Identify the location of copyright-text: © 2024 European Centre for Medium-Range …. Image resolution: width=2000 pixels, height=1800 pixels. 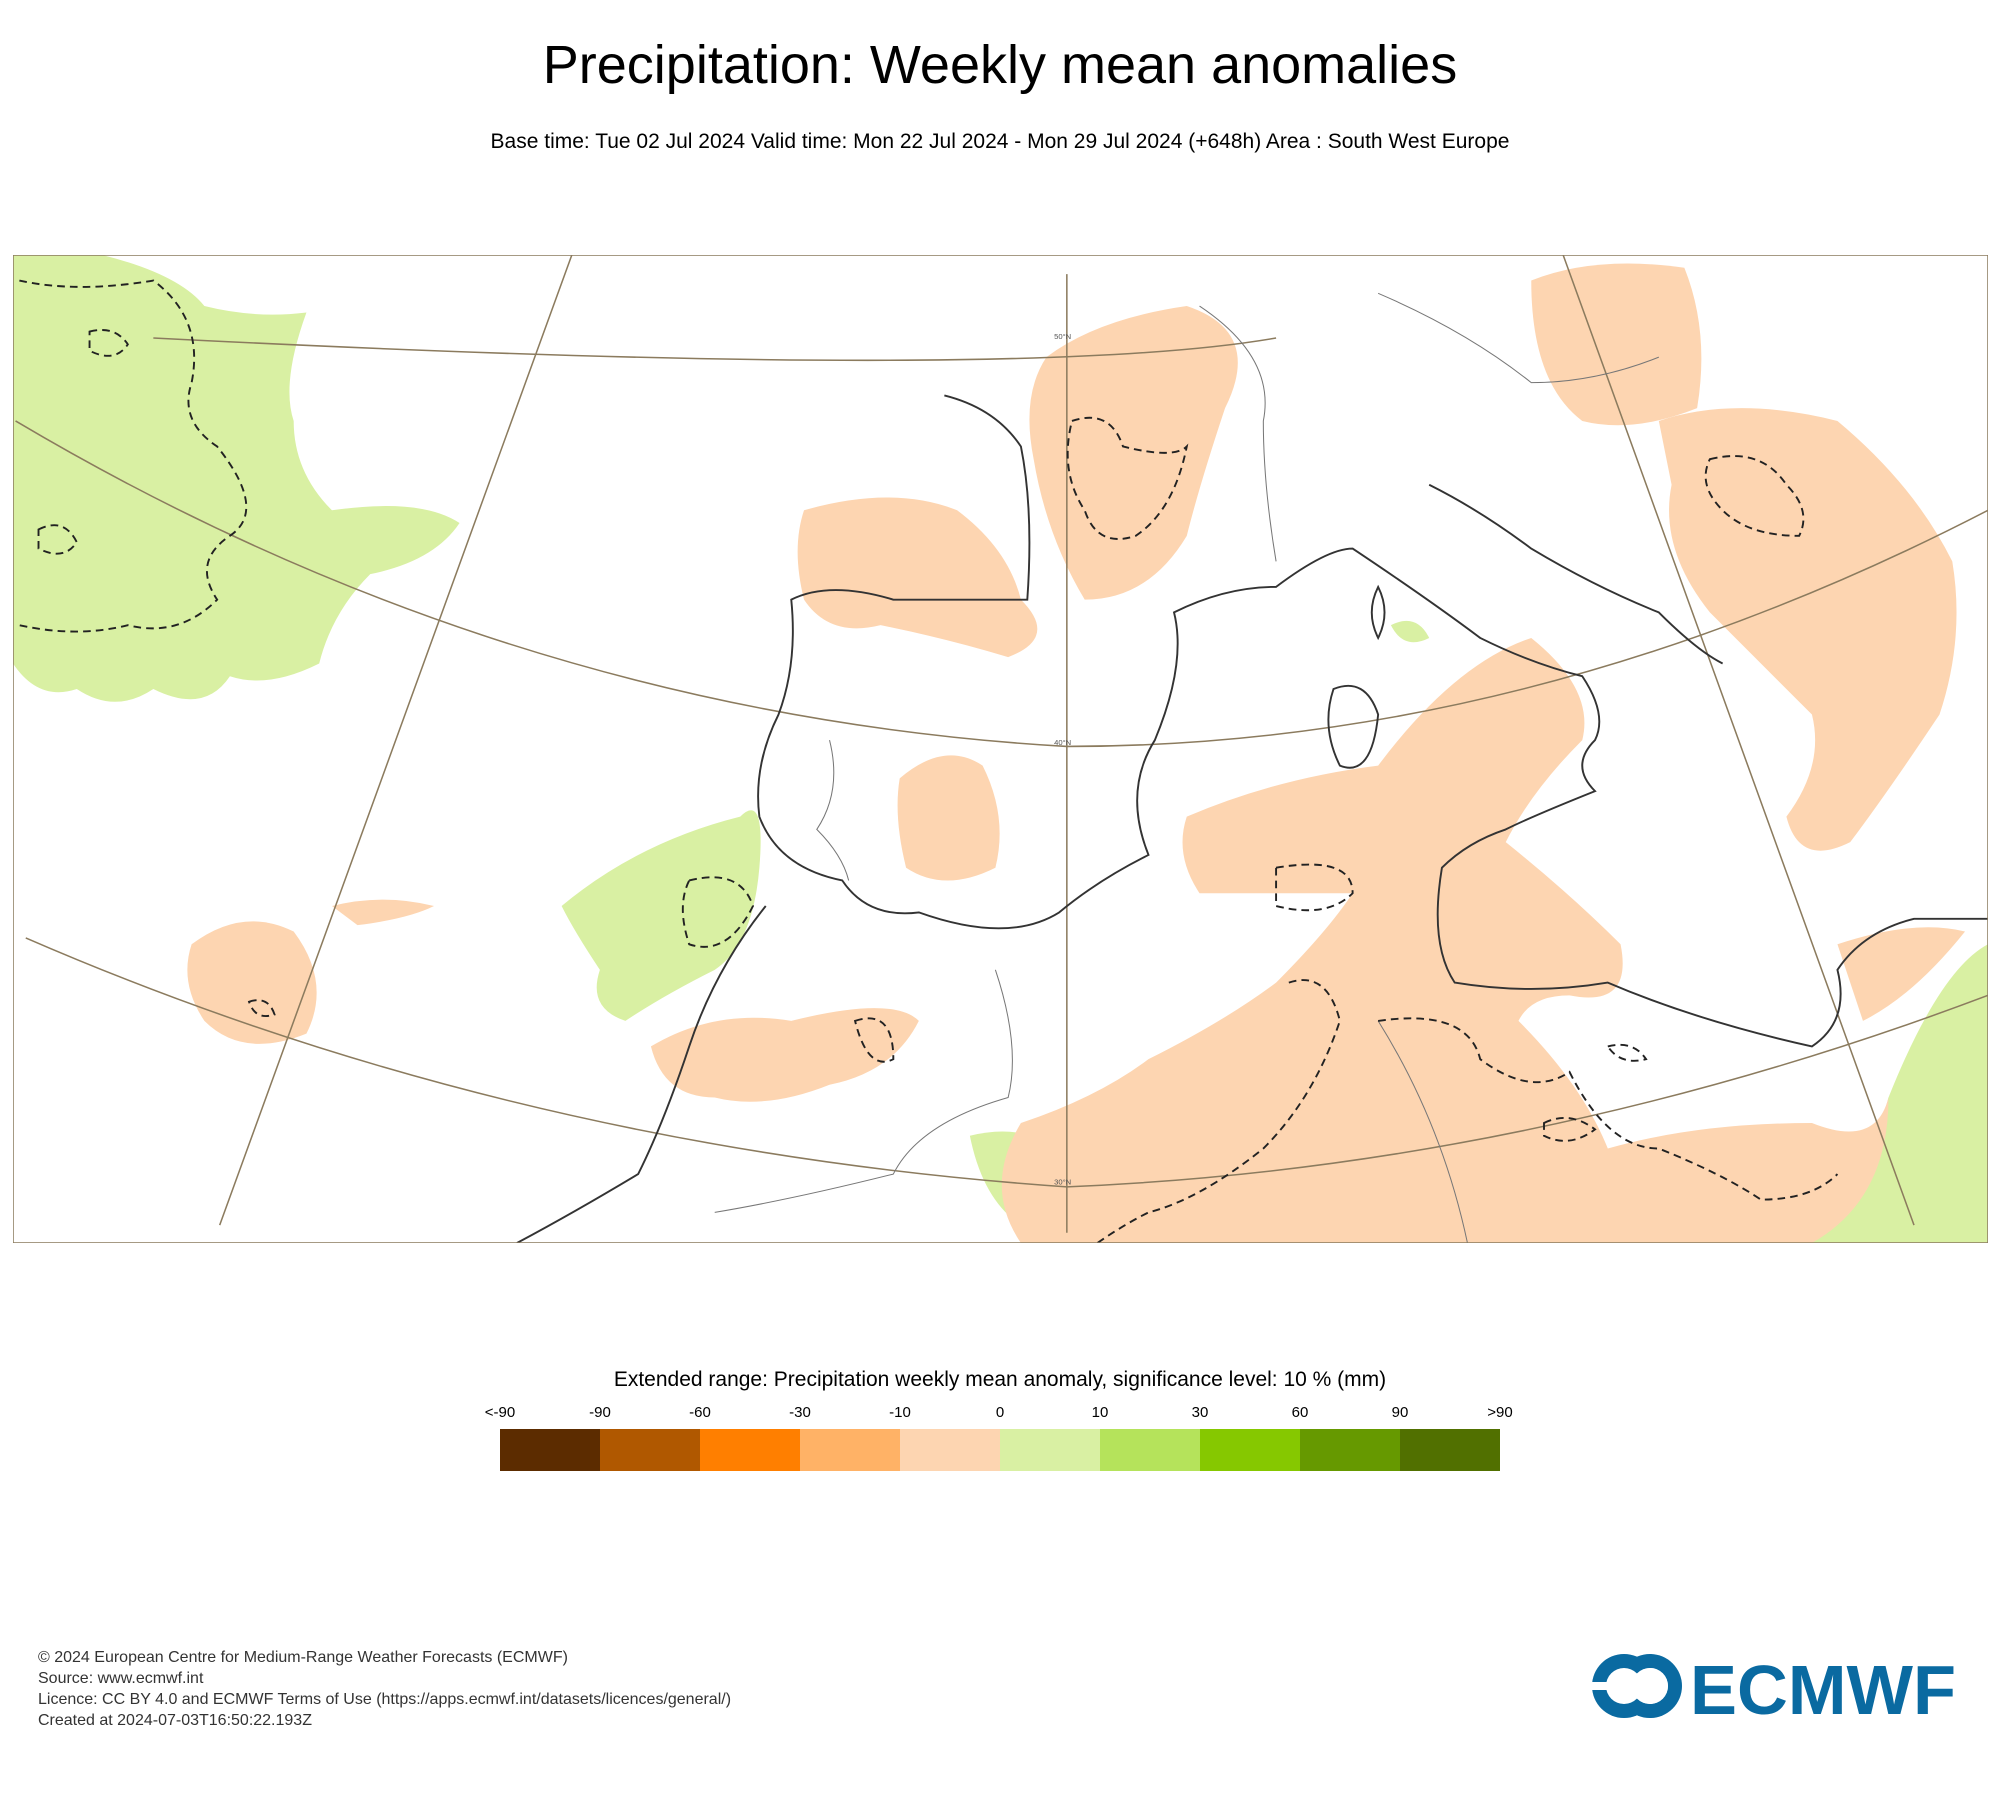
(303, 1657).